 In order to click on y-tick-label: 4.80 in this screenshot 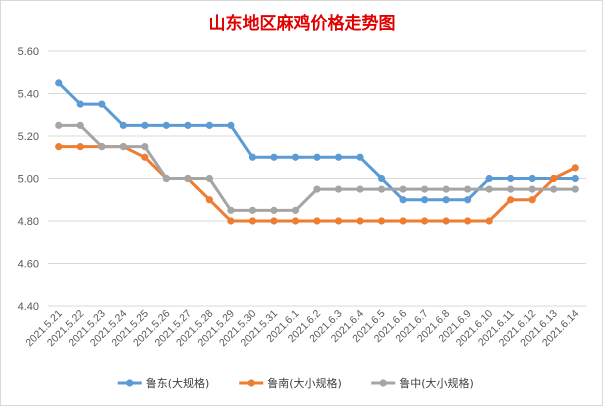, I will do `click(28, 222)`.